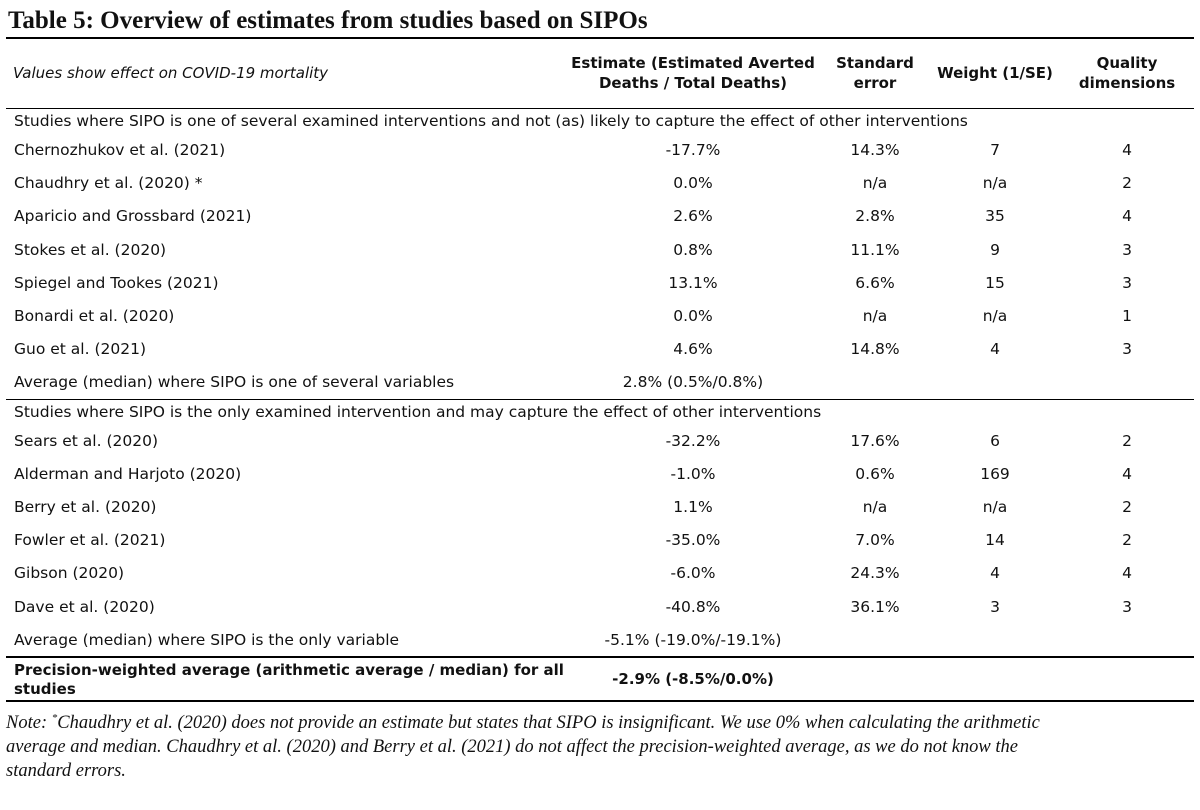 This screenshot has width=1200, height=810. I want to click on estimate-cell: 2.6%, so click(693, 216).